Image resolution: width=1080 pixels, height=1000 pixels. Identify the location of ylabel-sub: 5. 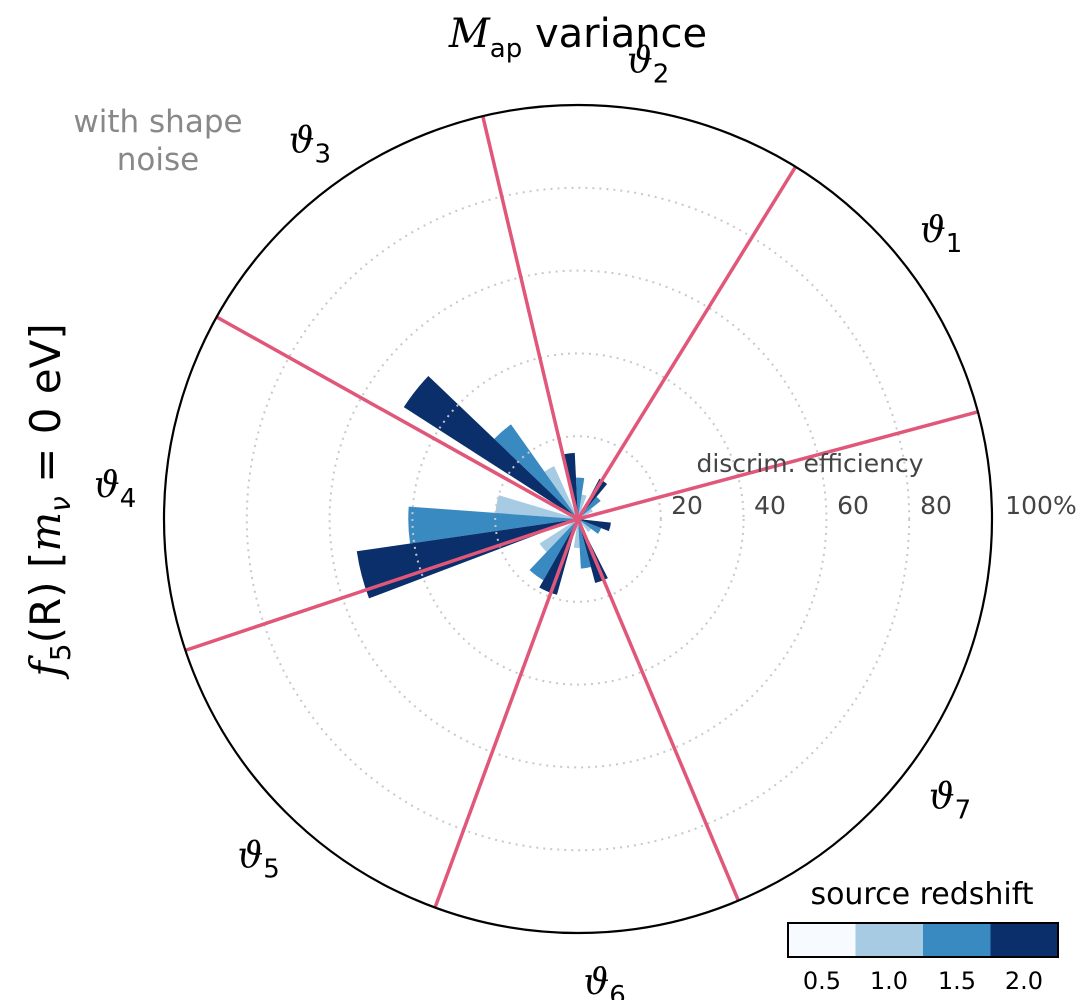
(60, 652).